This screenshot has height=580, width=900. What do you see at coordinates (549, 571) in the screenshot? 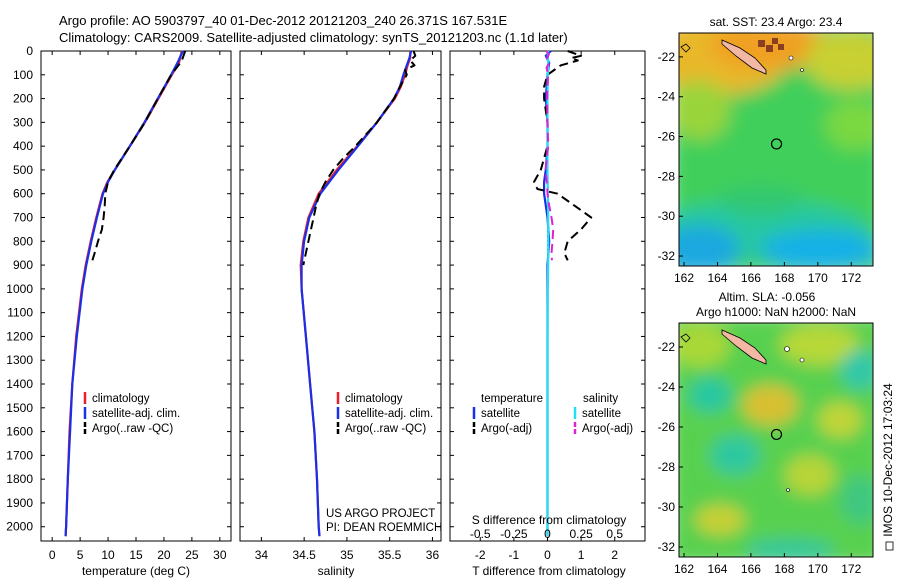
I see `difference-x-axis-label: T difference from climatology` at bounding box center [549, 571].